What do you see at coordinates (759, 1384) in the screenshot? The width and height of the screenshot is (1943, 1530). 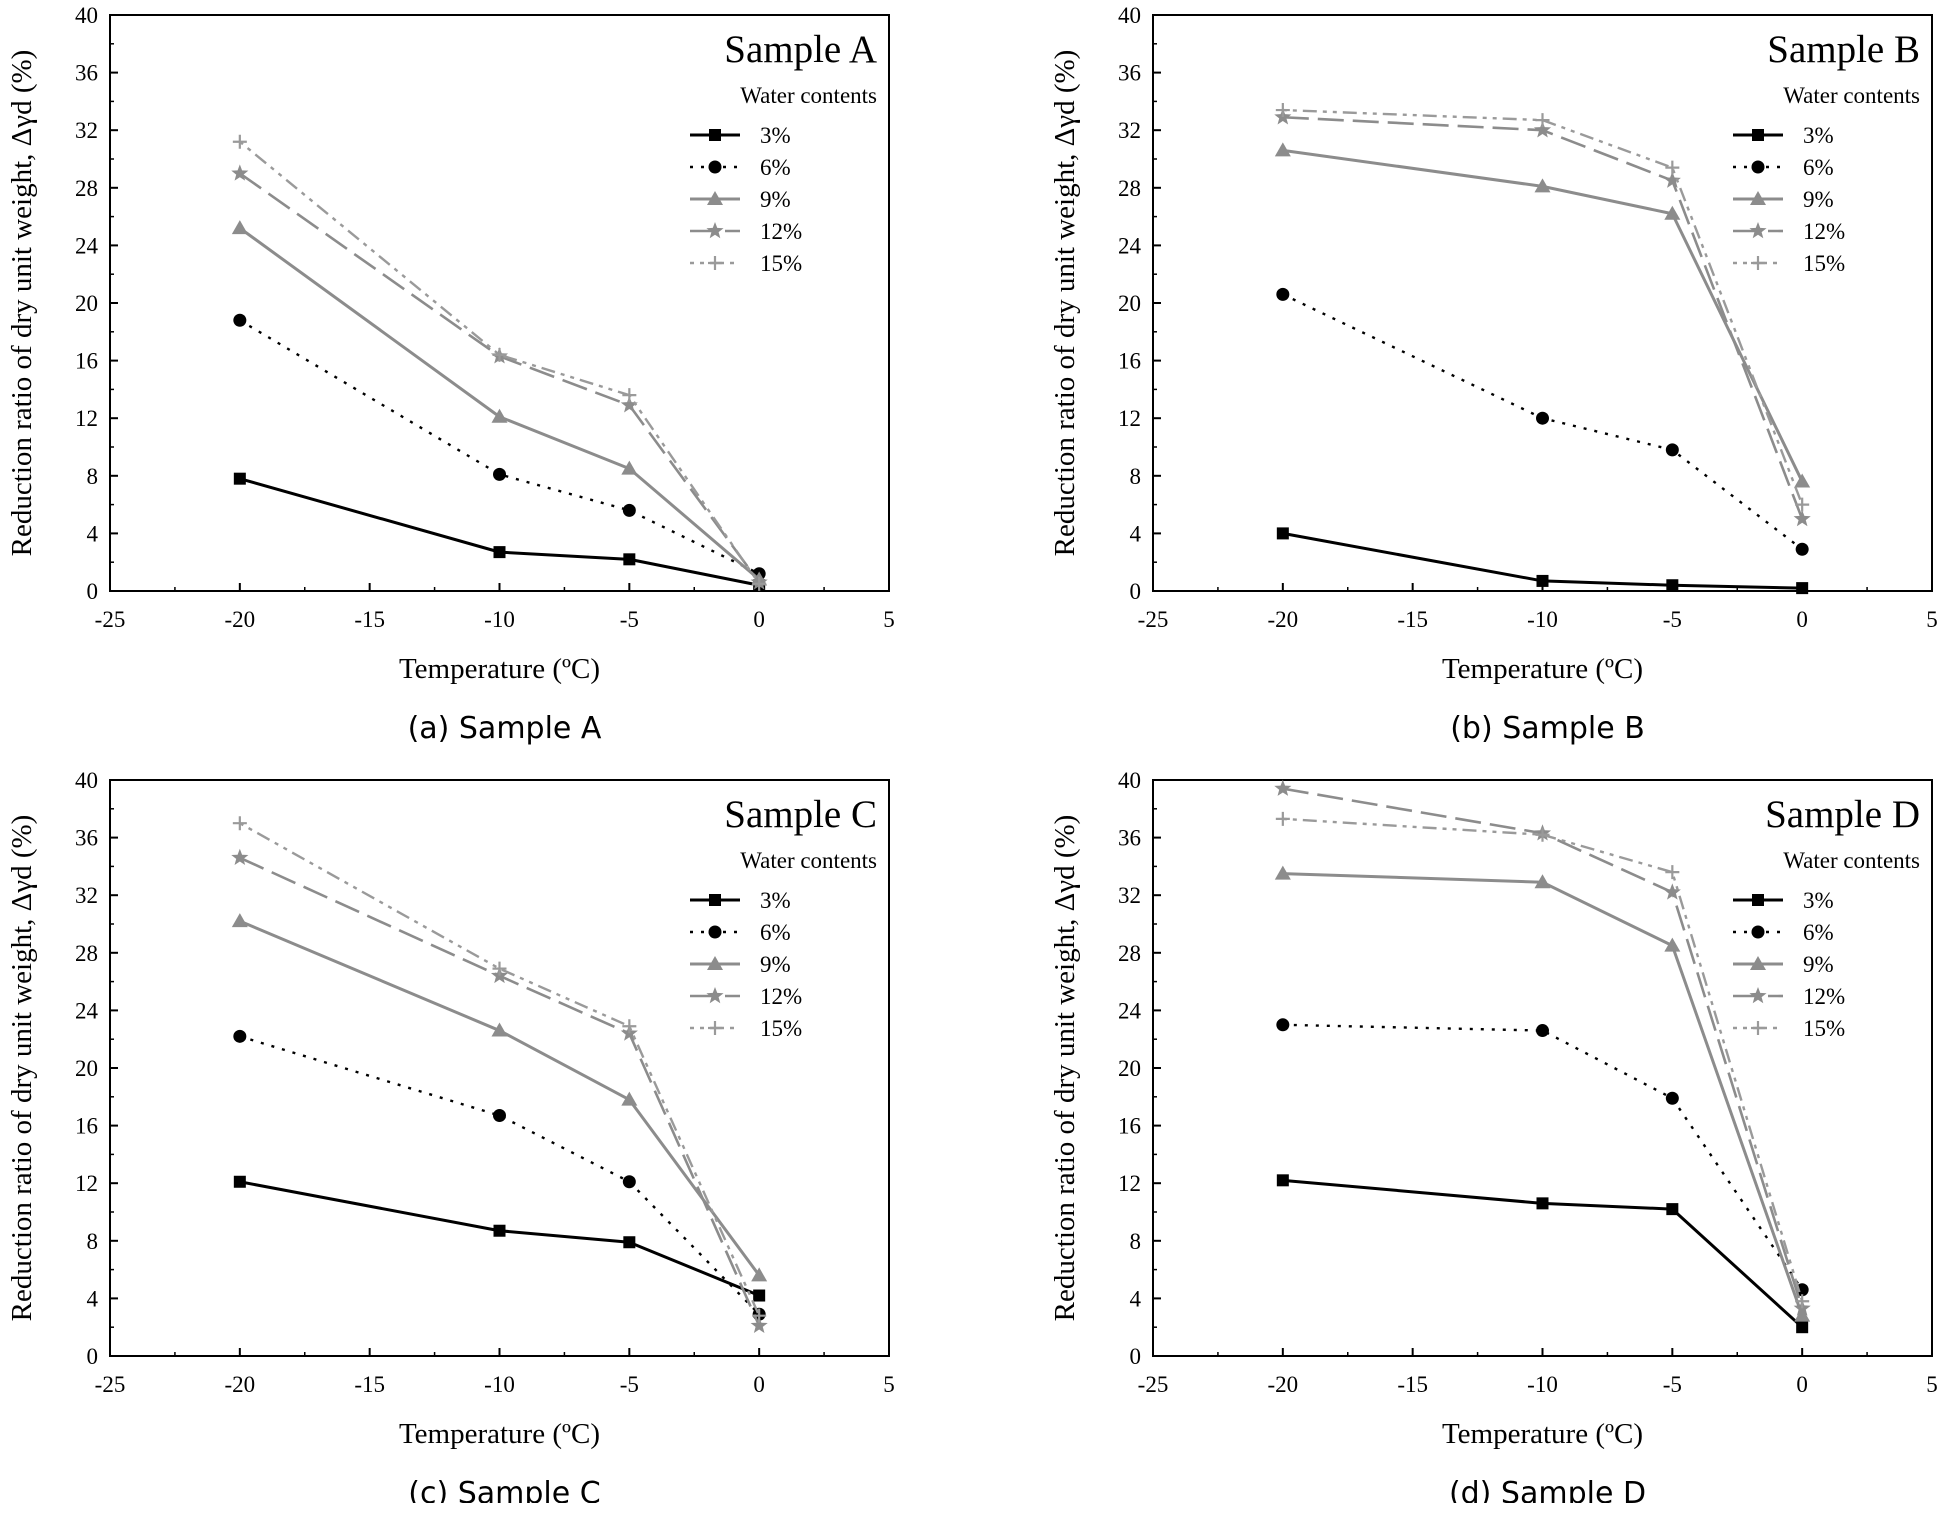 I see `chart-c-x-tick-label: 0` at bounding box center [759, 1384].